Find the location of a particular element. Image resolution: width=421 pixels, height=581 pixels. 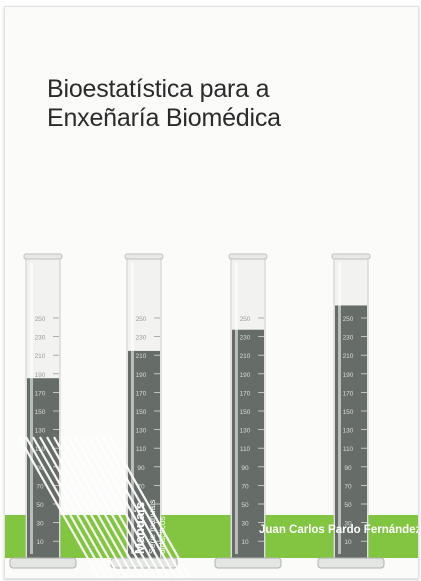

author-name: Juan Carlos Pardo Fernández is located at coordinates (339, 530).